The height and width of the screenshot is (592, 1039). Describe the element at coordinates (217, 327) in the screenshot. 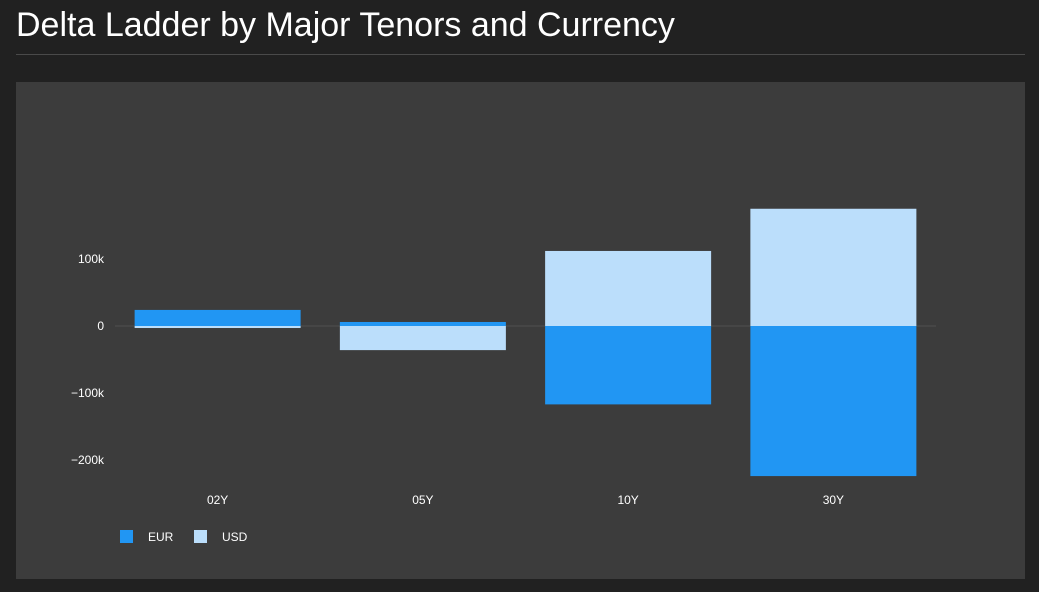

I see `bar-usd-02y` at that location.